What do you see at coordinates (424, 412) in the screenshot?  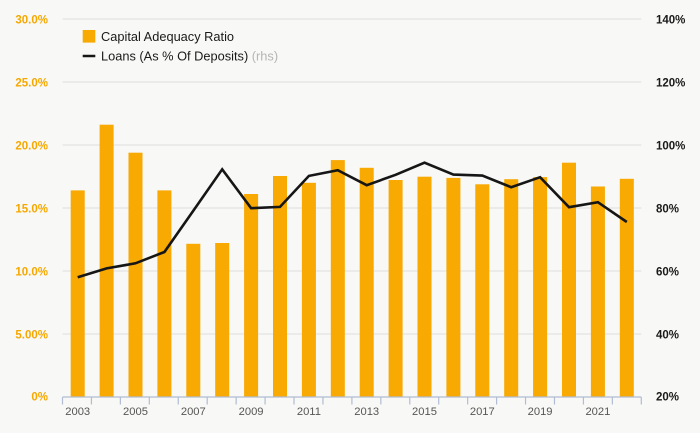 I see `svg-text: 2015` at bounding box center [424, 412].